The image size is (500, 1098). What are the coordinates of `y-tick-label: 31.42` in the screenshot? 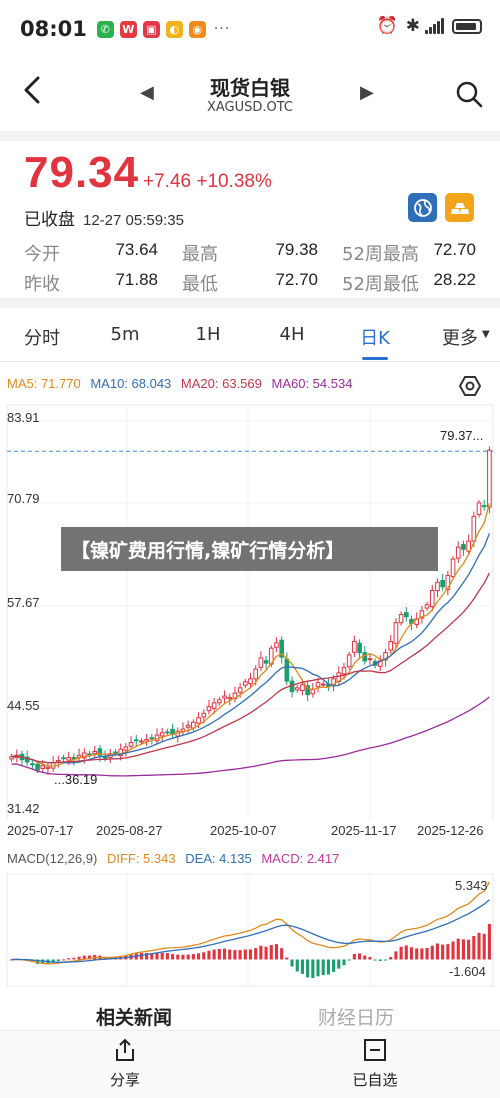 It's located at (23, 808).